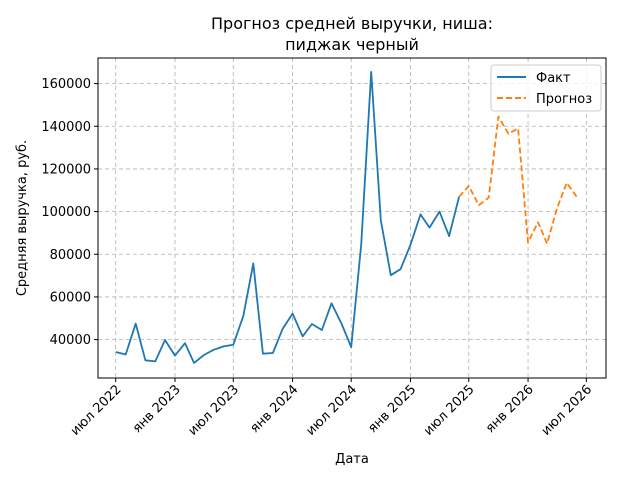 Image resolution: width=640 pixels, height=480 pixels. I want to click on x-axis-label: Дата, so click(352, 459).